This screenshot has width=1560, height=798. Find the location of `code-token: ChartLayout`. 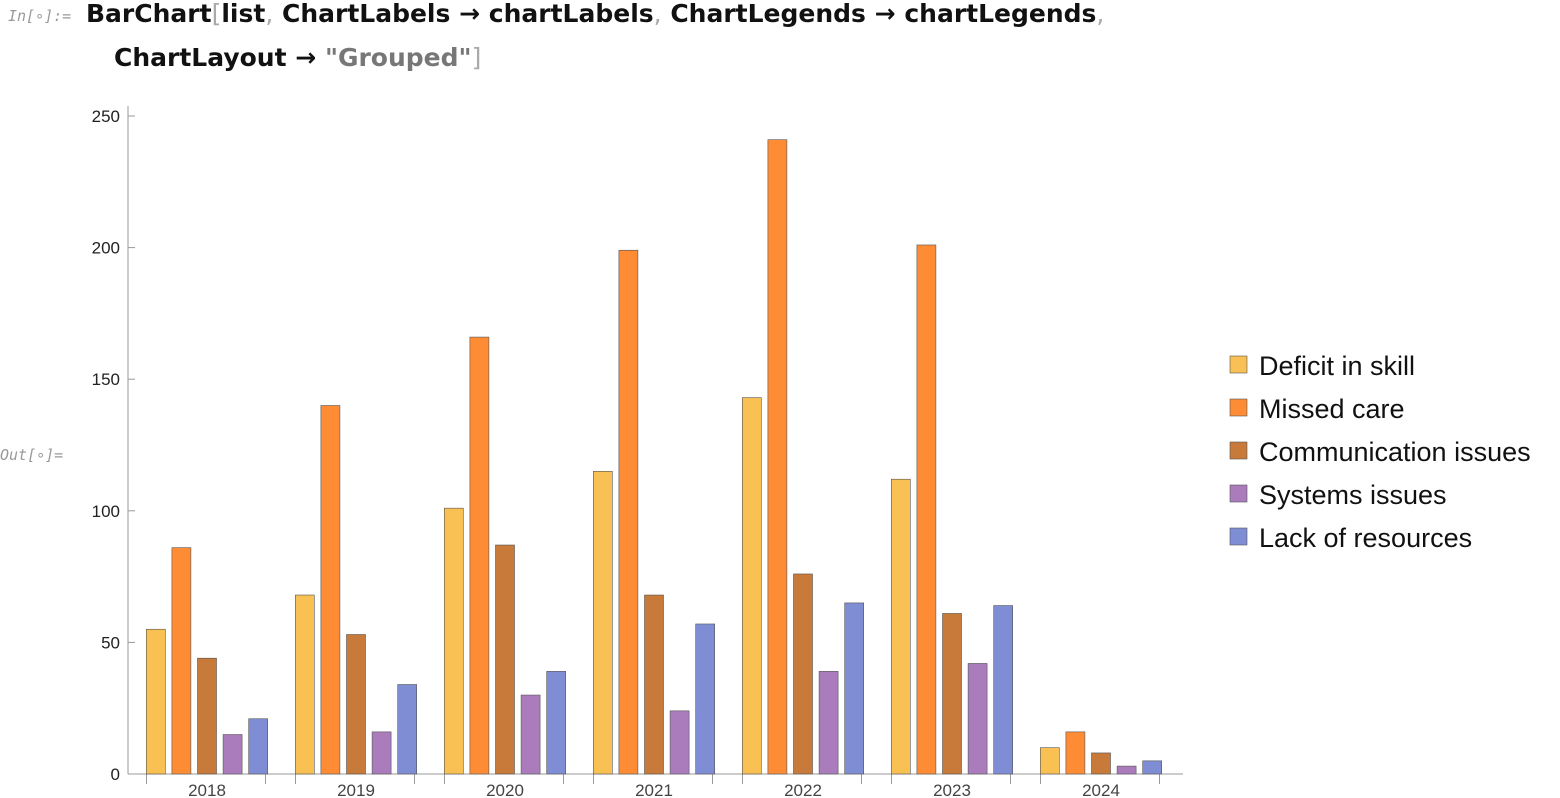

code-token: ChartLayout is located at coordinates (200, 57).